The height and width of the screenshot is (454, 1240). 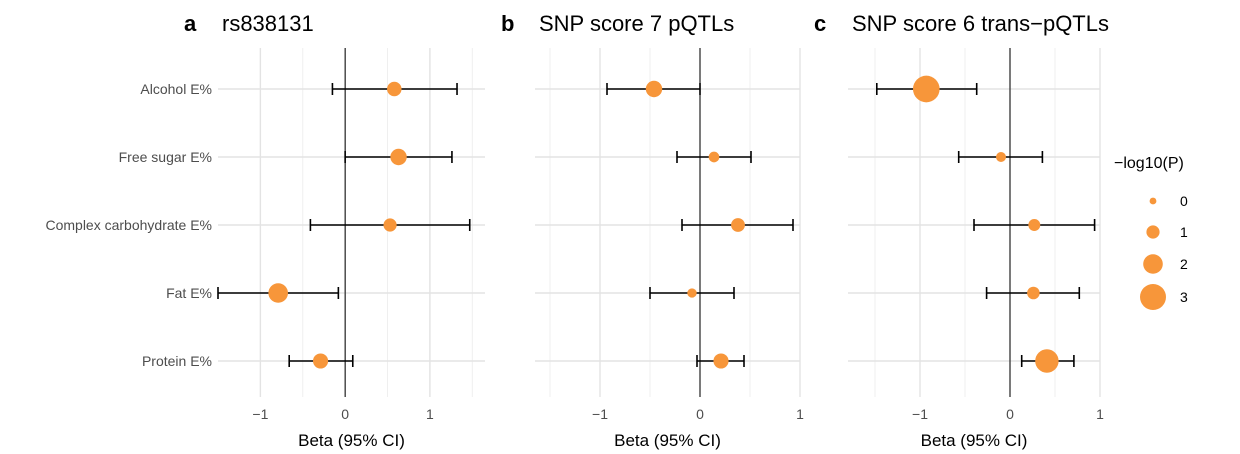 What do you see at coordinates (507, 23) in the screenshot?
I see `panel-letter: b` at bounding box center [507, 23].